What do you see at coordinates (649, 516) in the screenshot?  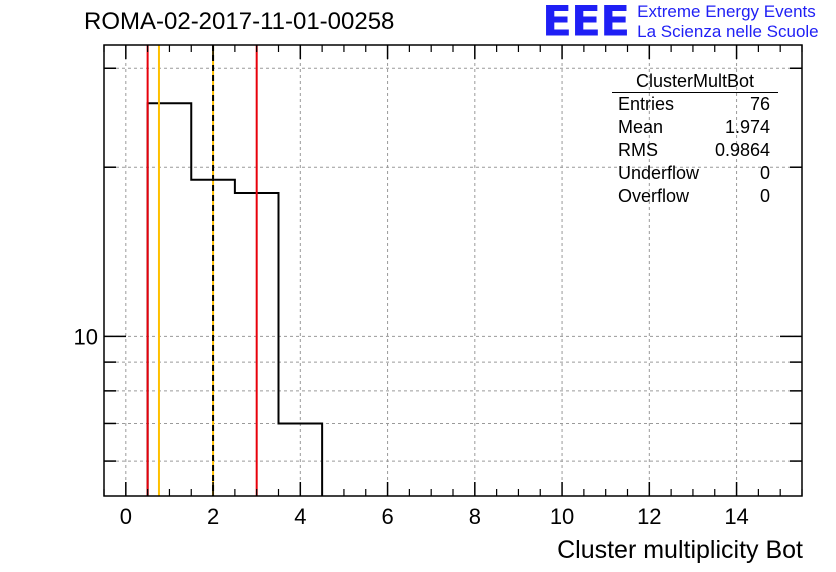 I see `x-tick-label: 12` at bounding box center [649, 516].